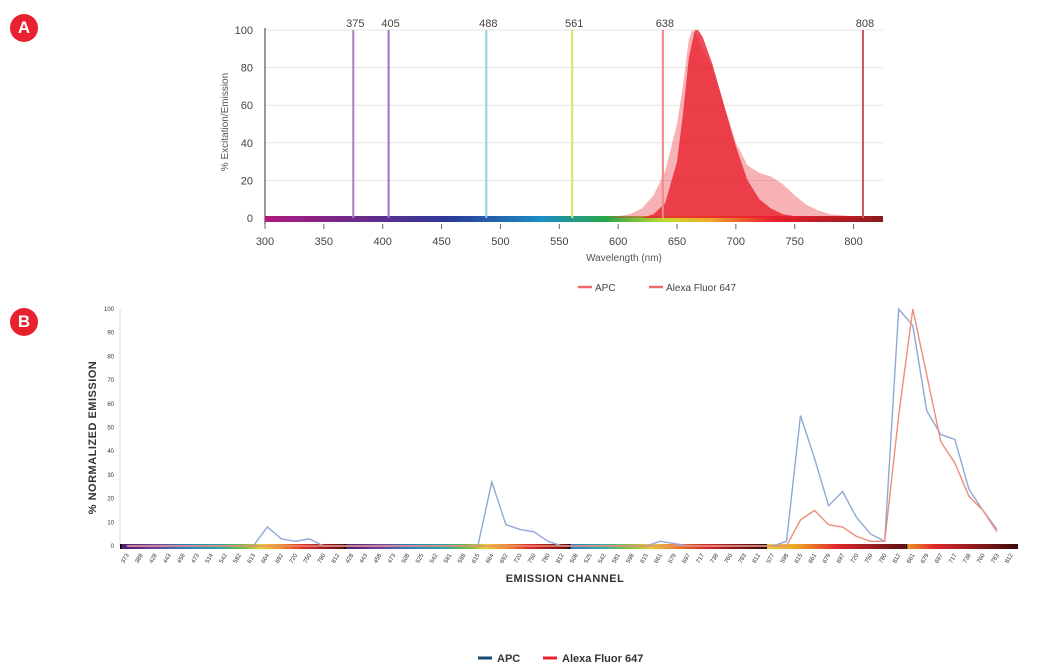 The image size is (1044, 667). I want to click on y-tick-label-a: 0, so click(250, 219).